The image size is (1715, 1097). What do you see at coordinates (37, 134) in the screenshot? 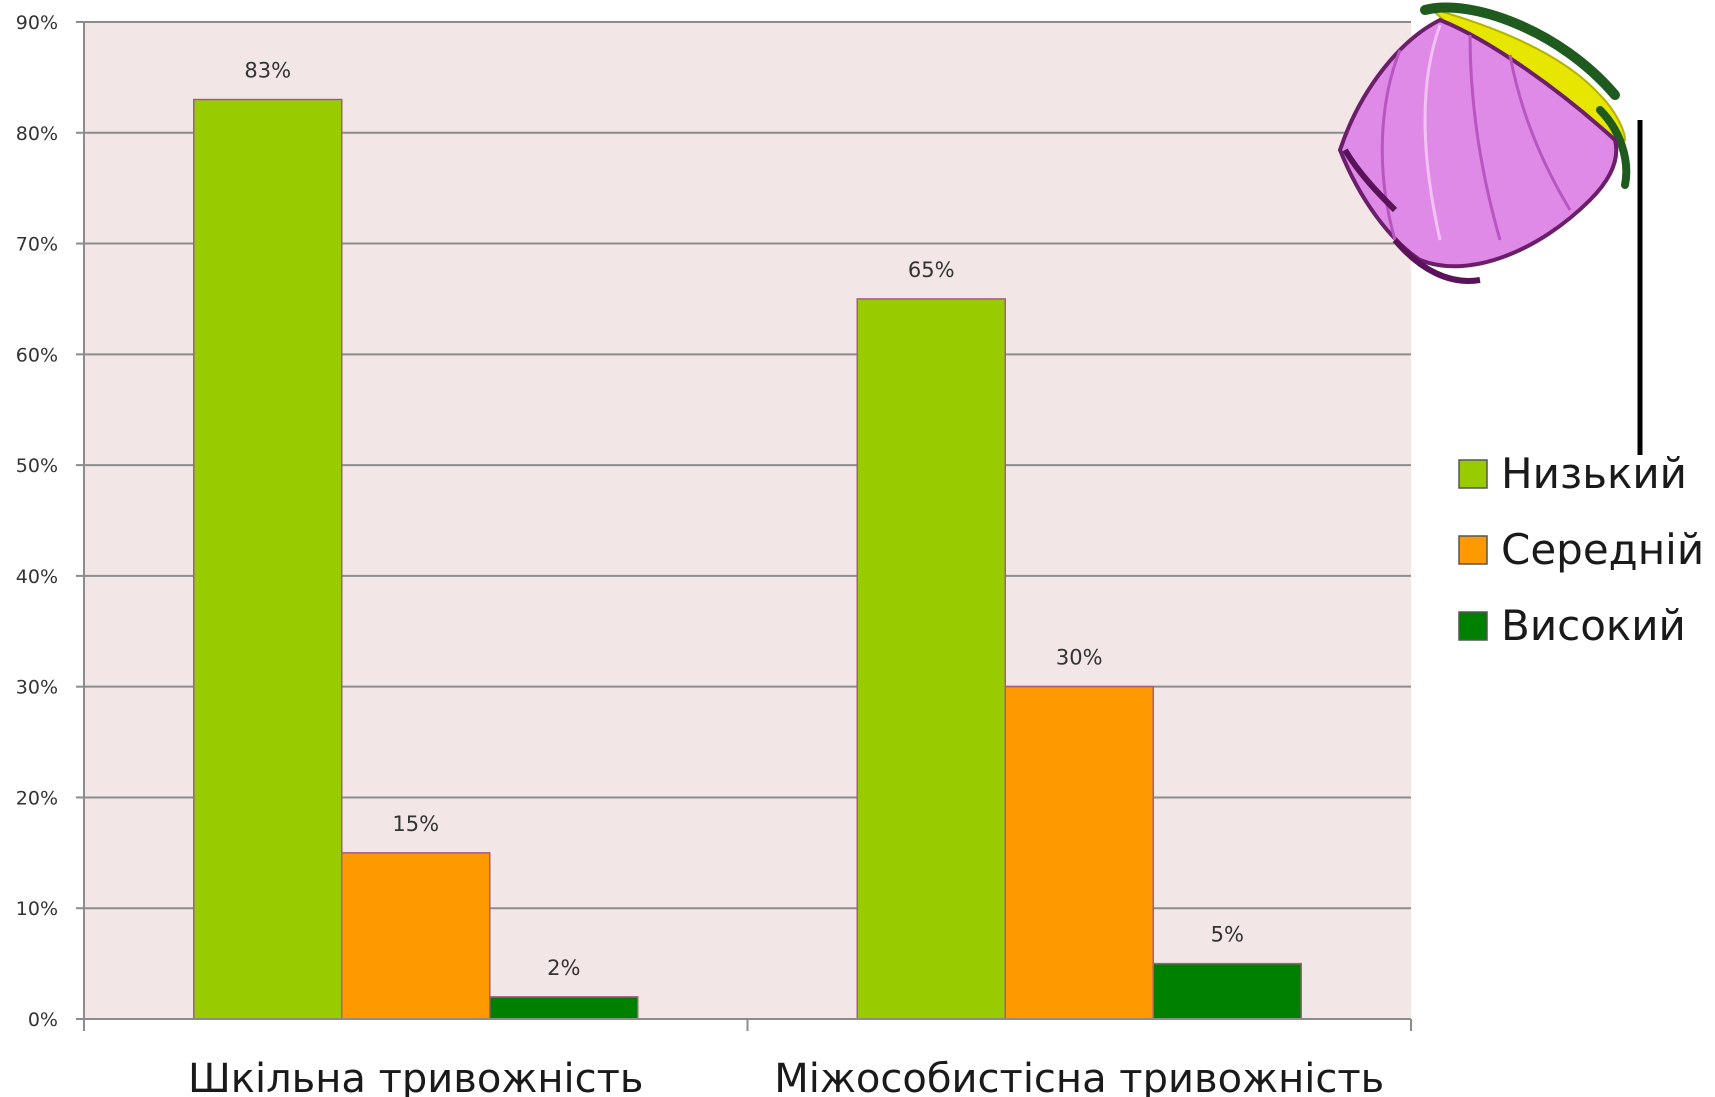
I see `y-tick-label: 80%` at bounding box center [37, 134].